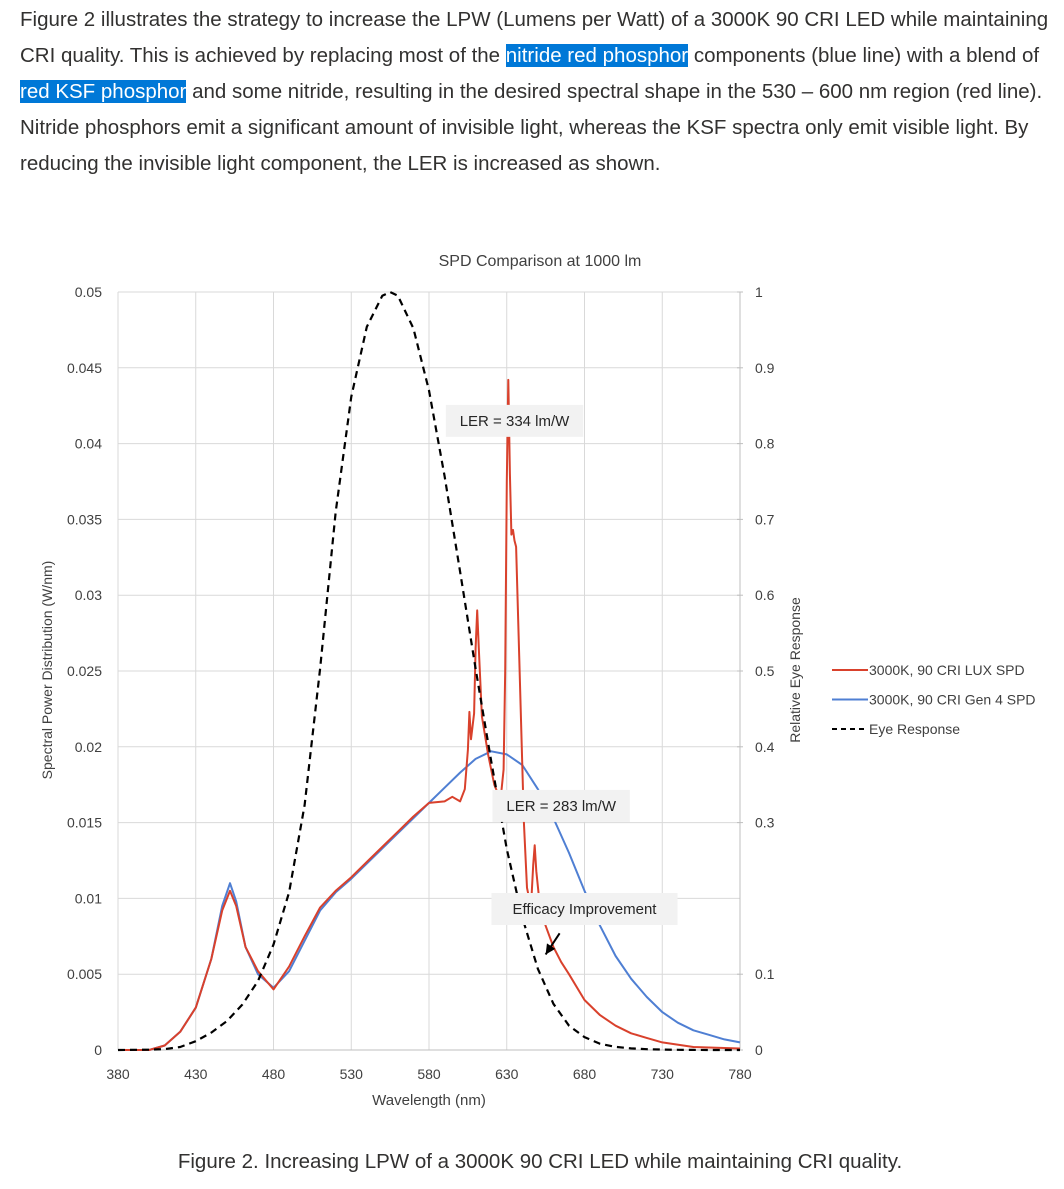 The width and height of the screenshot is (1064, 1189). I want to click on legend-label: 3000K, 90 CRI Gen 4 SPD, so click(952, 700).